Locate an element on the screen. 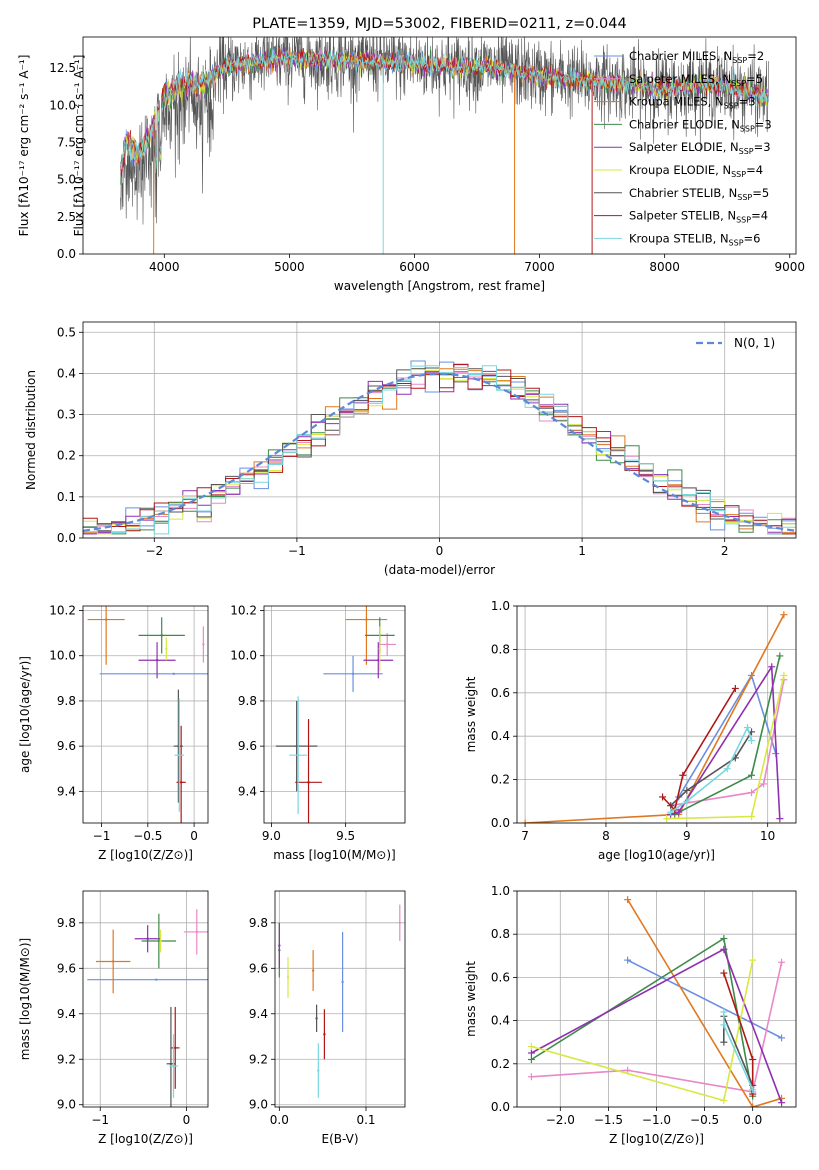  normal-curve is located at coordinates (439, 452).